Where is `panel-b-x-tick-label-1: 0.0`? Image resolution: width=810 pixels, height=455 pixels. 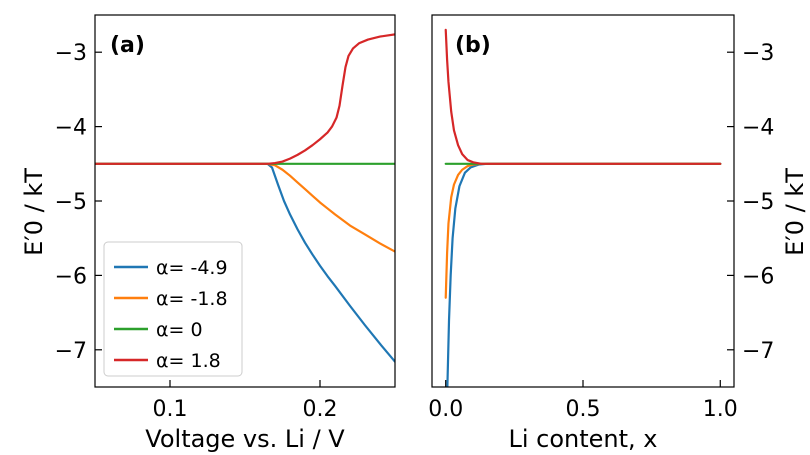
panel-b-x-tick-label-1: 0.0 is located at coordinates (445, 409).